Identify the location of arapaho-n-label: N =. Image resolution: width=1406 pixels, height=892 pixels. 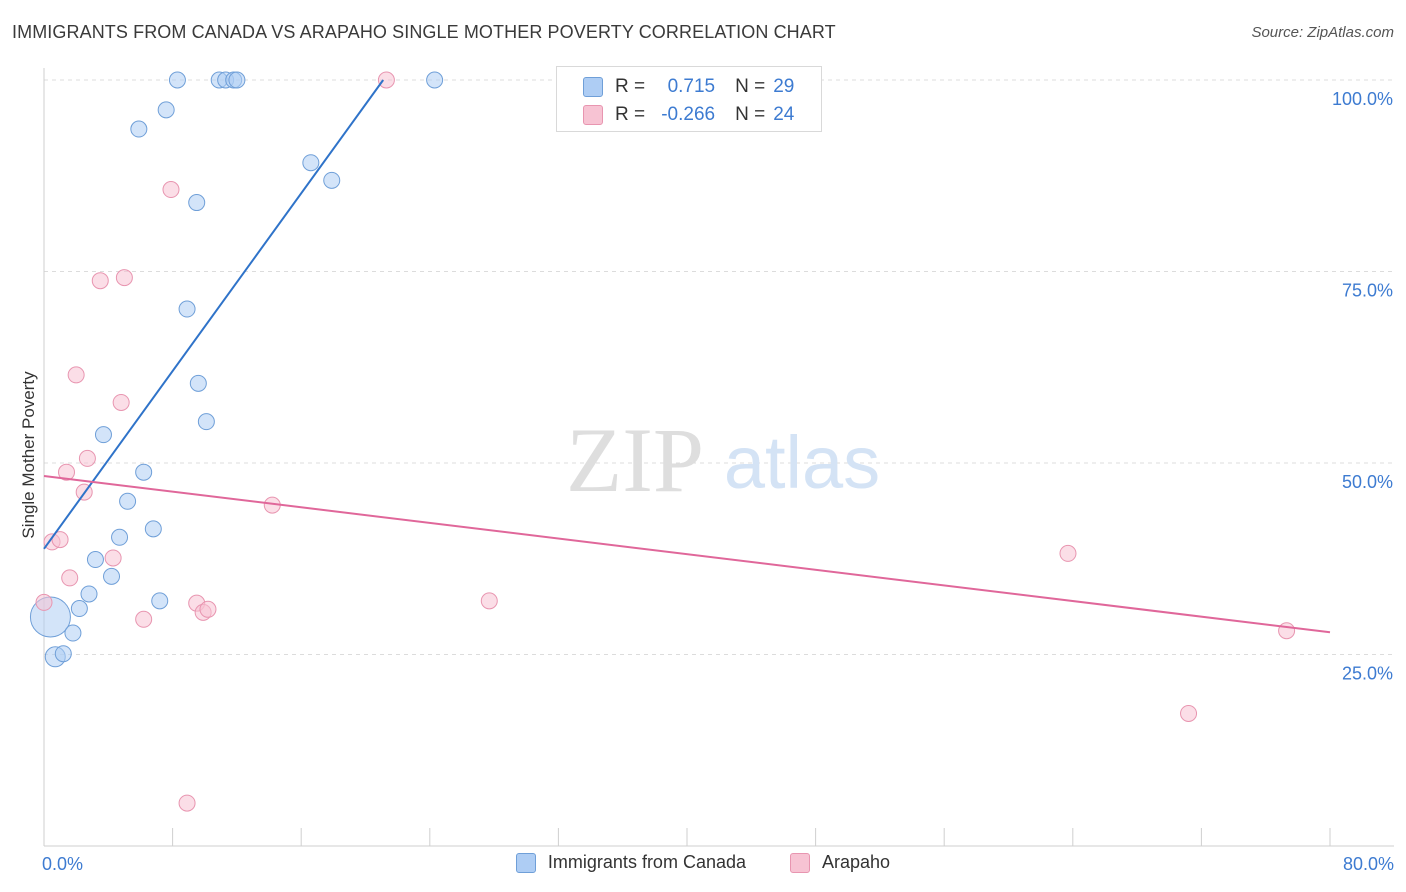
(750, 114).